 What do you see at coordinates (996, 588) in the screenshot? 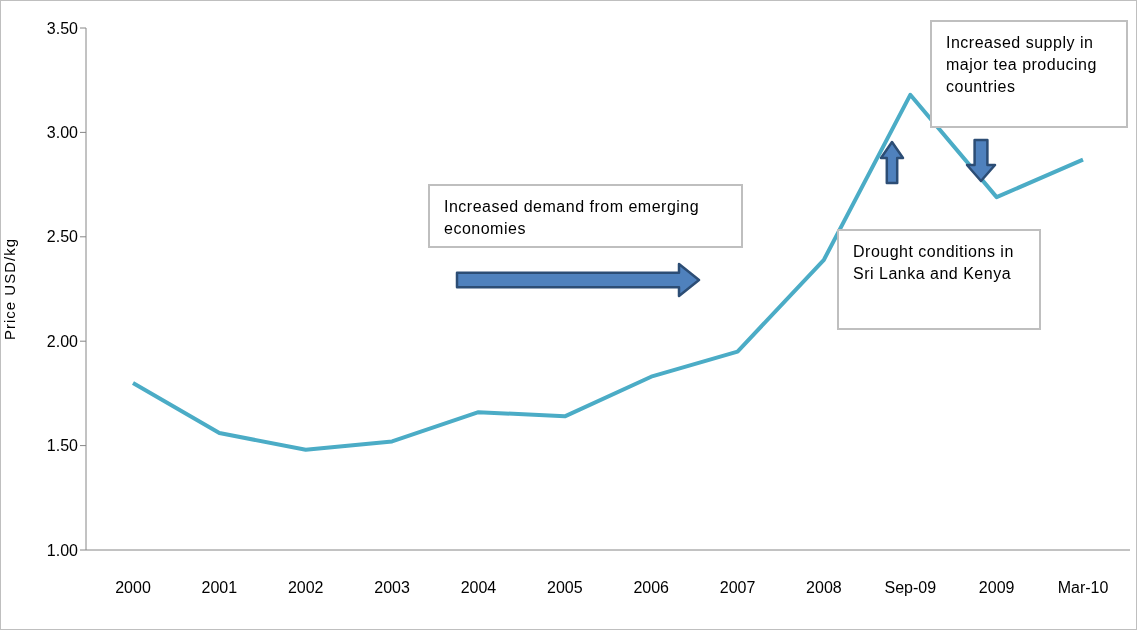
I see `x-tick-label: 2009` at bounding box center [996, 588].